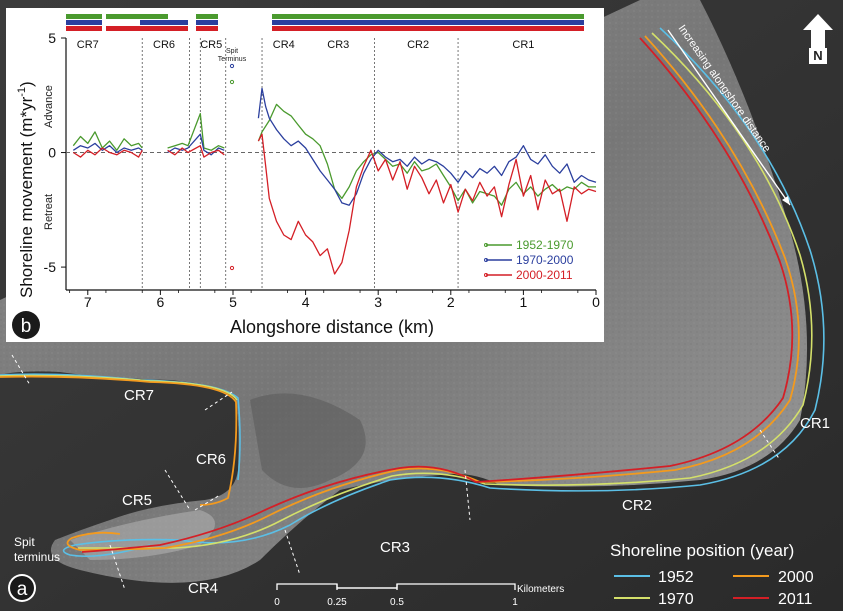  What do you see at coordinates (26, 189) in the screenshot?
I see `y-axis-label: Shoreline movement (m*yr-1)` at bounding box center [26, 189].